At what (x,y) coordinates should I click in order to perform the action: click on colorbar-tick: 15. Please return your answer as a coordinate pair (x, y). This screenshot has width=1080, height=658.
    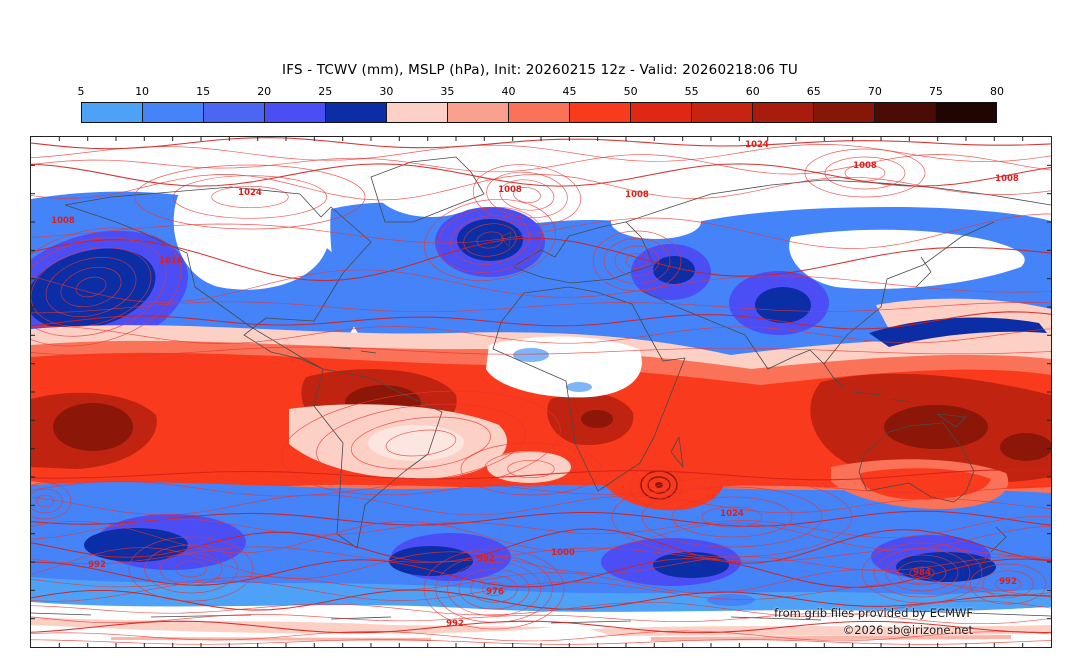
    Looking at the image, I should click on (203, 91).